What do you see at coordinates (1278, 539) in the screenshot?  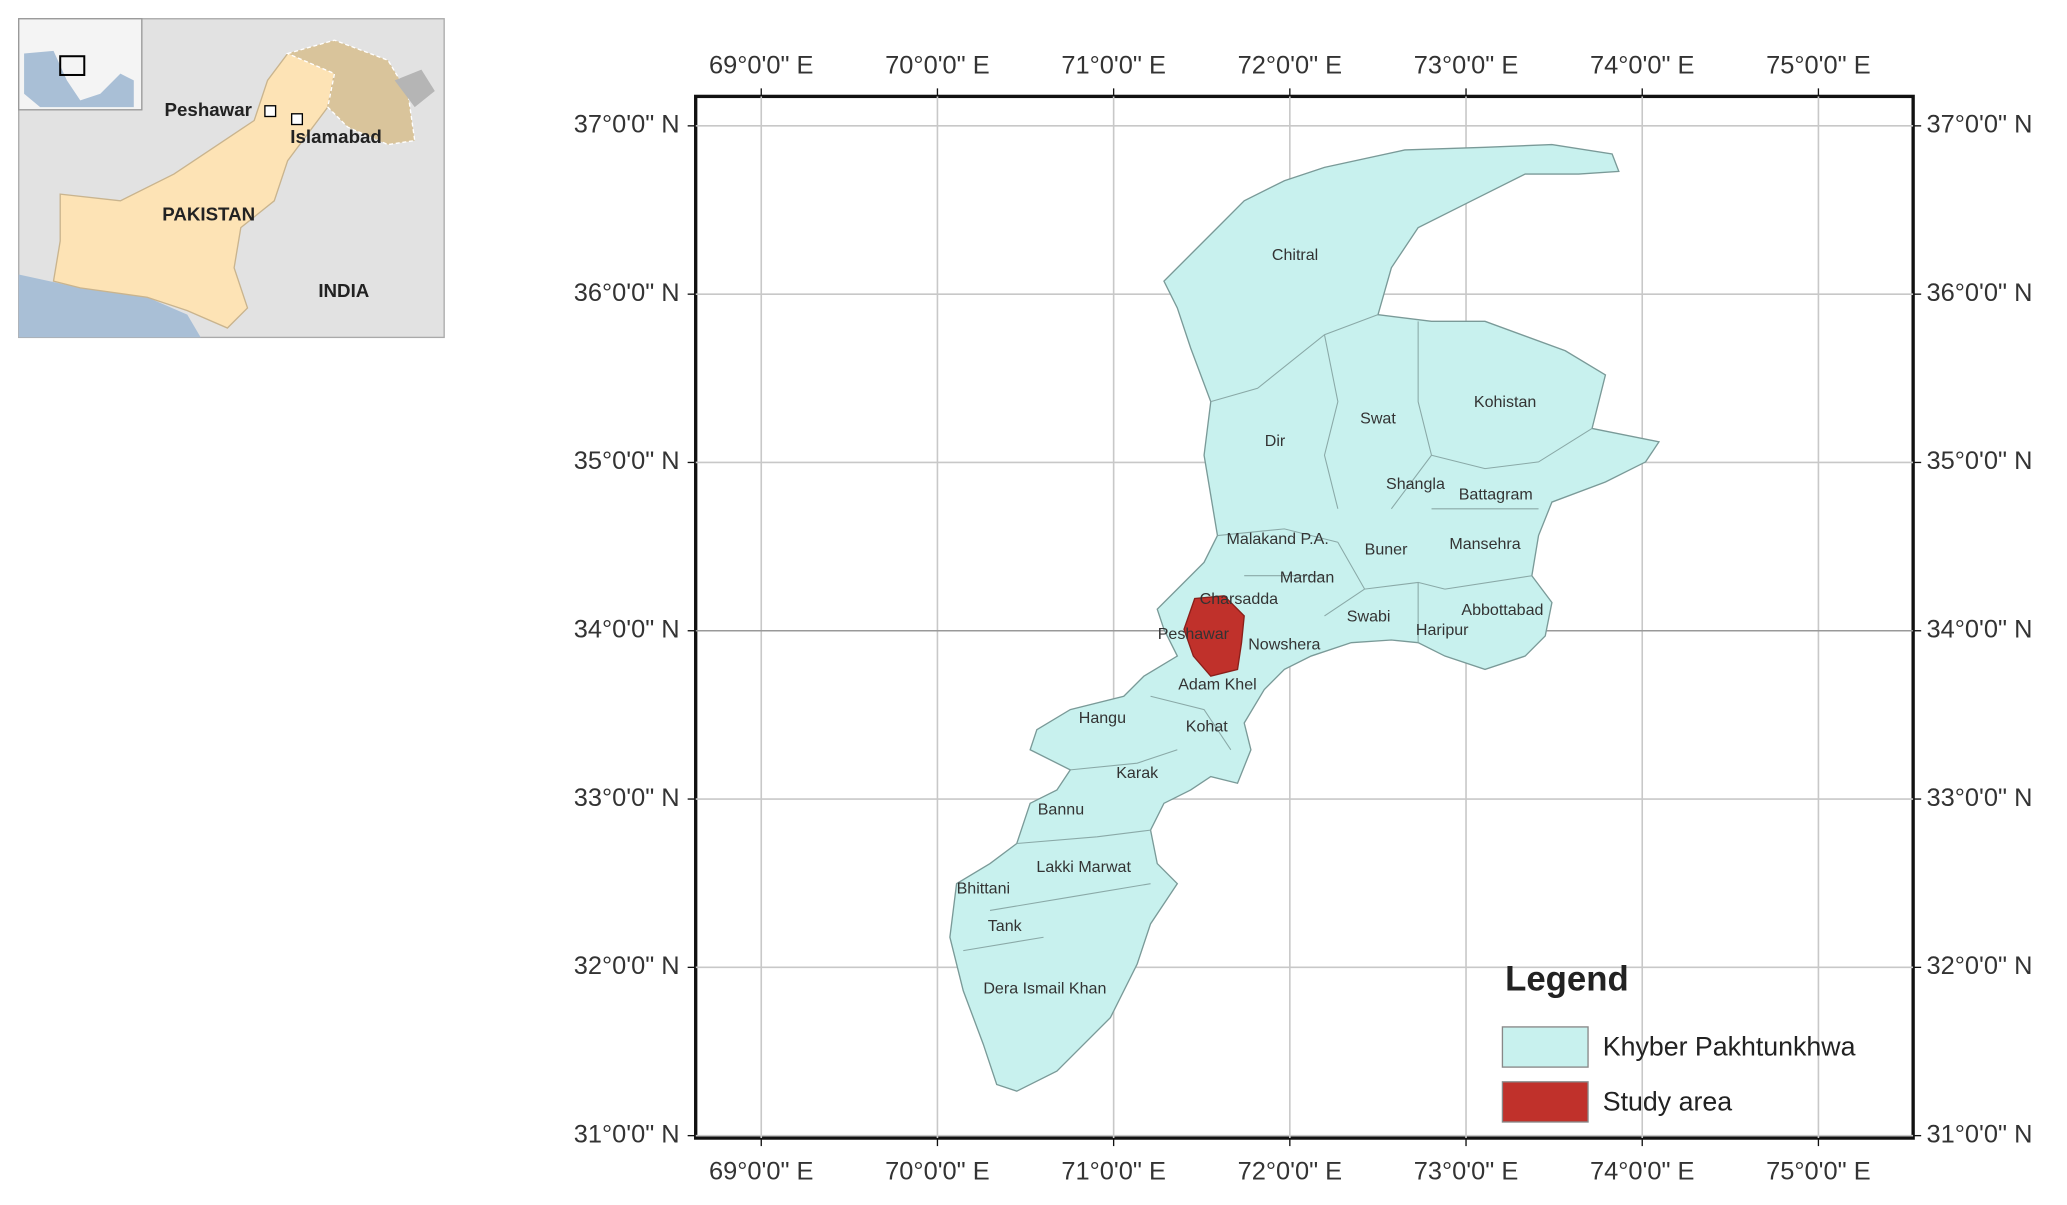 I see `district-label: Malakand P.A.` at bounding box center [1278, 539].